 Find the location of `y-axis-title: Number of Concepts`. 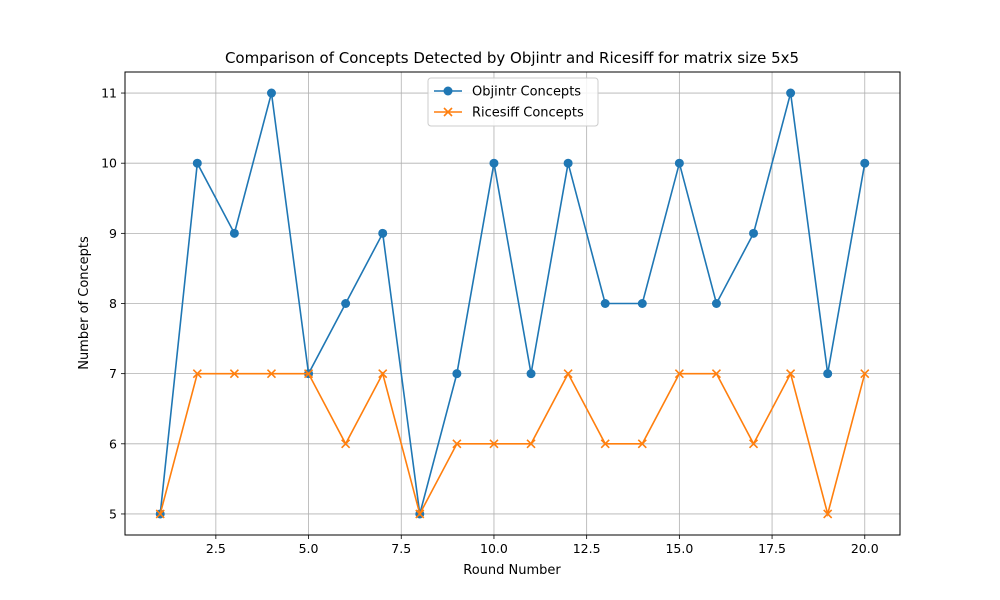

y-axis-title: Number of Concepts is located at coordinates (84, 303).